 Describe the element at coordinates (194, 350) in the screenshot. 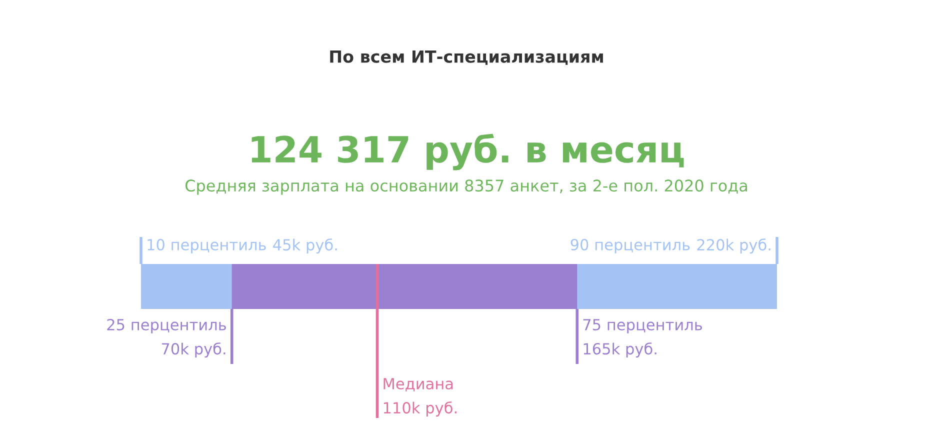

I see `data-label: 70k руб.` at that location.